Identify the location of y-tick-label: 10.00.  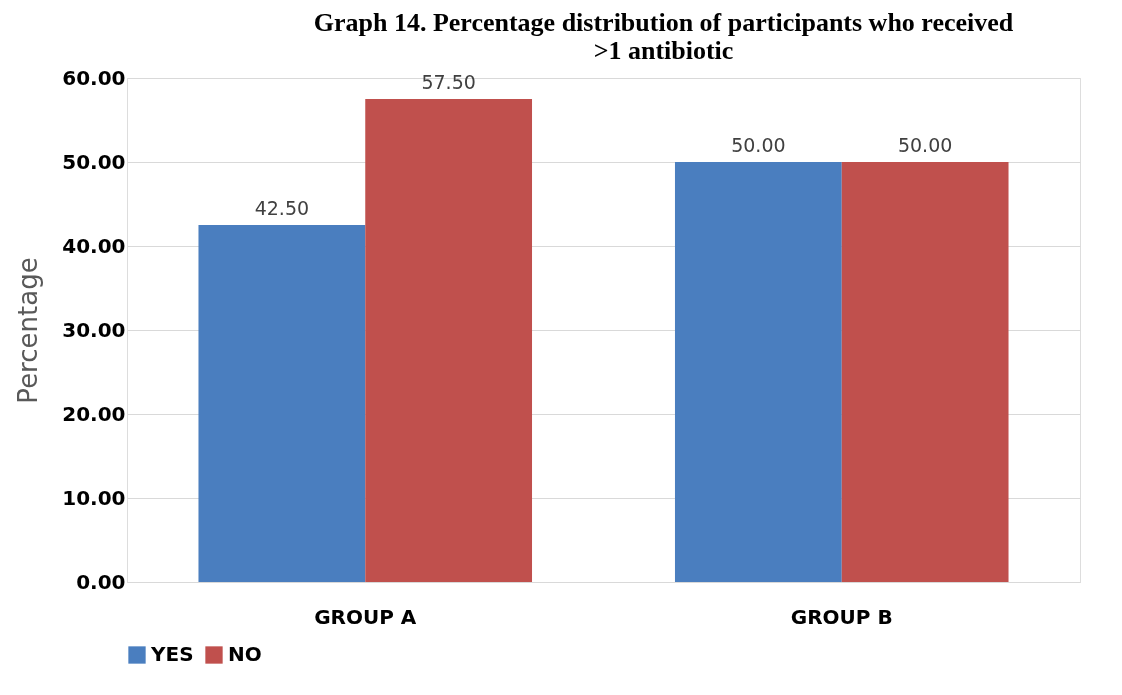
(94, 497).